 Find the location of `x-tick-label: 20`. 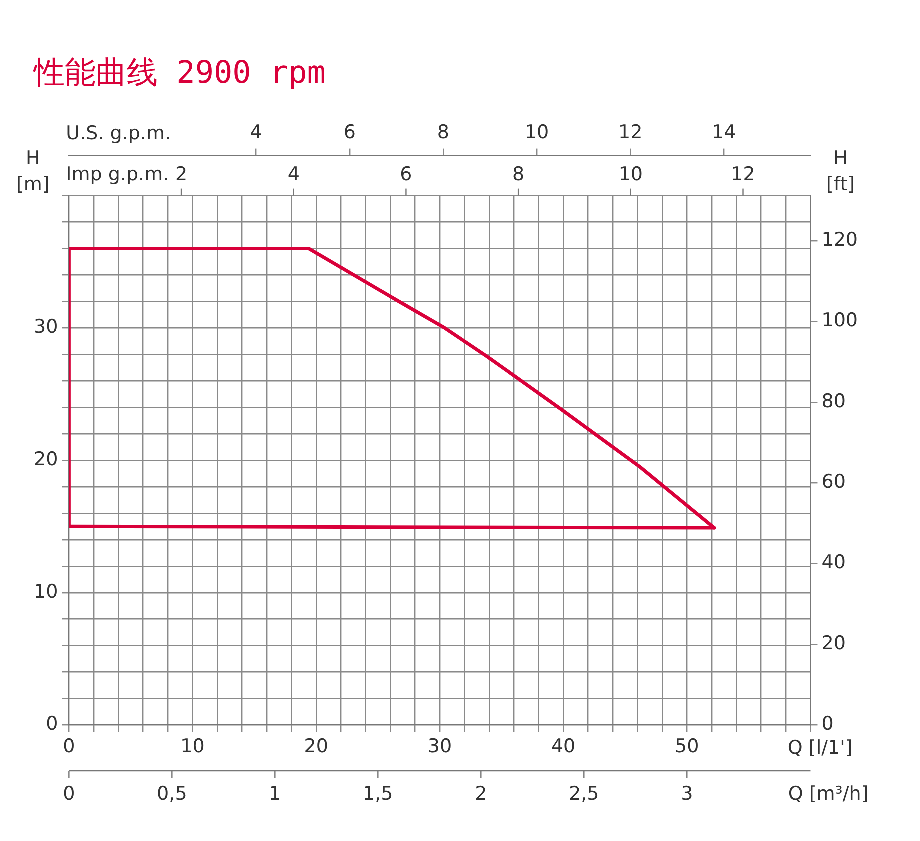

x-tick-label: 20 is located at coordinates (316, 747).